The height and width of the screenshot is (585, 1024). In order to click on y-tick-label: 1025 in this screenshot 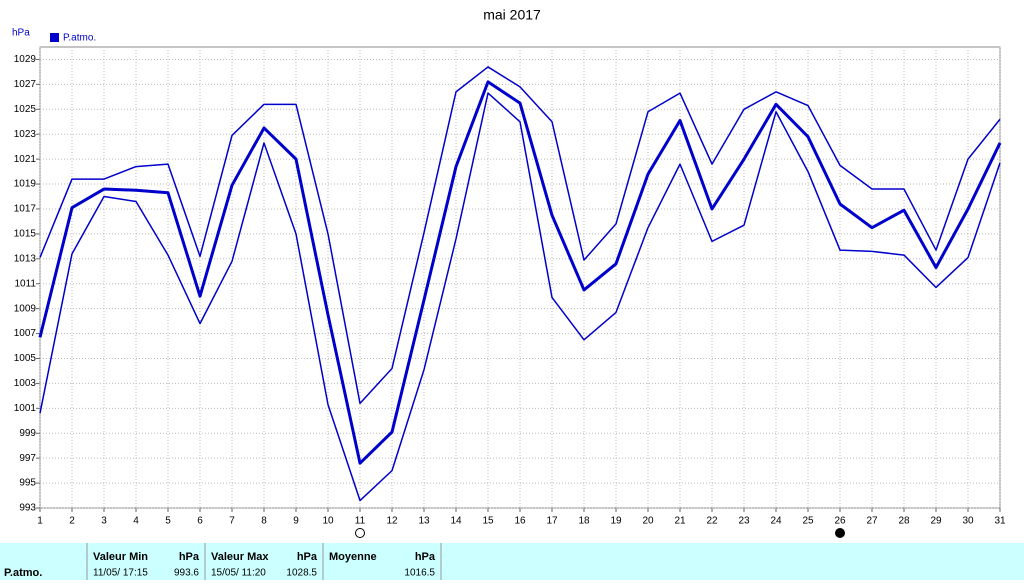, I will do `click(25, 109)`.